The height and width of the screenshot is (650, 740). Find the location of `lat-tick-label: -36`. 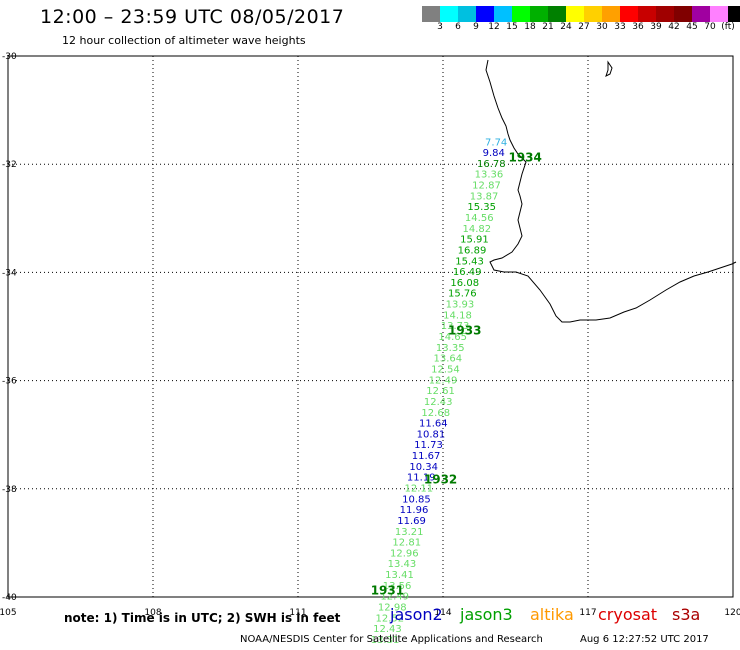

lat-tick-label: -36 is located at coordinates (9, 382).